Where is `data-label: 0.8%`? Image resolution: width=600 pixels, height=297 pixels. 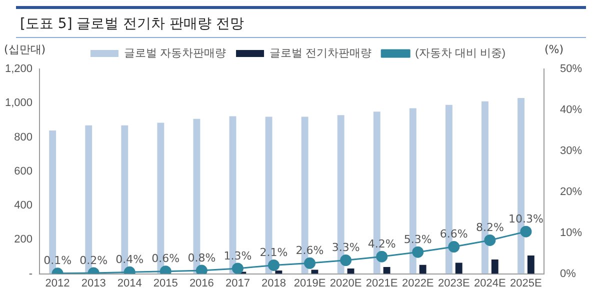
data-label: 0.8% is located at coordinates (202, 257).